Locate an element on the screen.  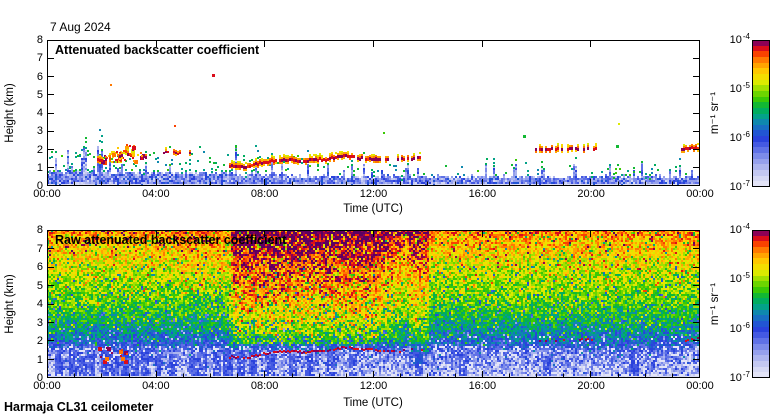
top-x-axis-label: Time (UTC) is located at coordinates (373, 209).